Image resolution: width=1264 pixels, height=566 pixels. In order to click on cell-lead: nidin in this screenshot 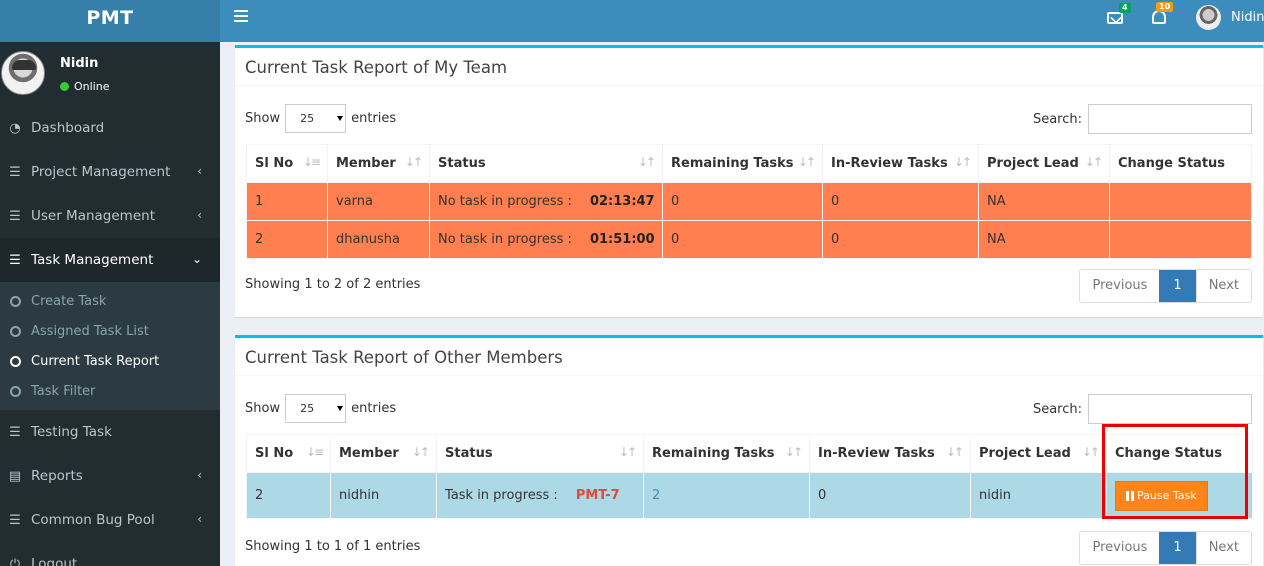, I will do `click(1038, 495)`.